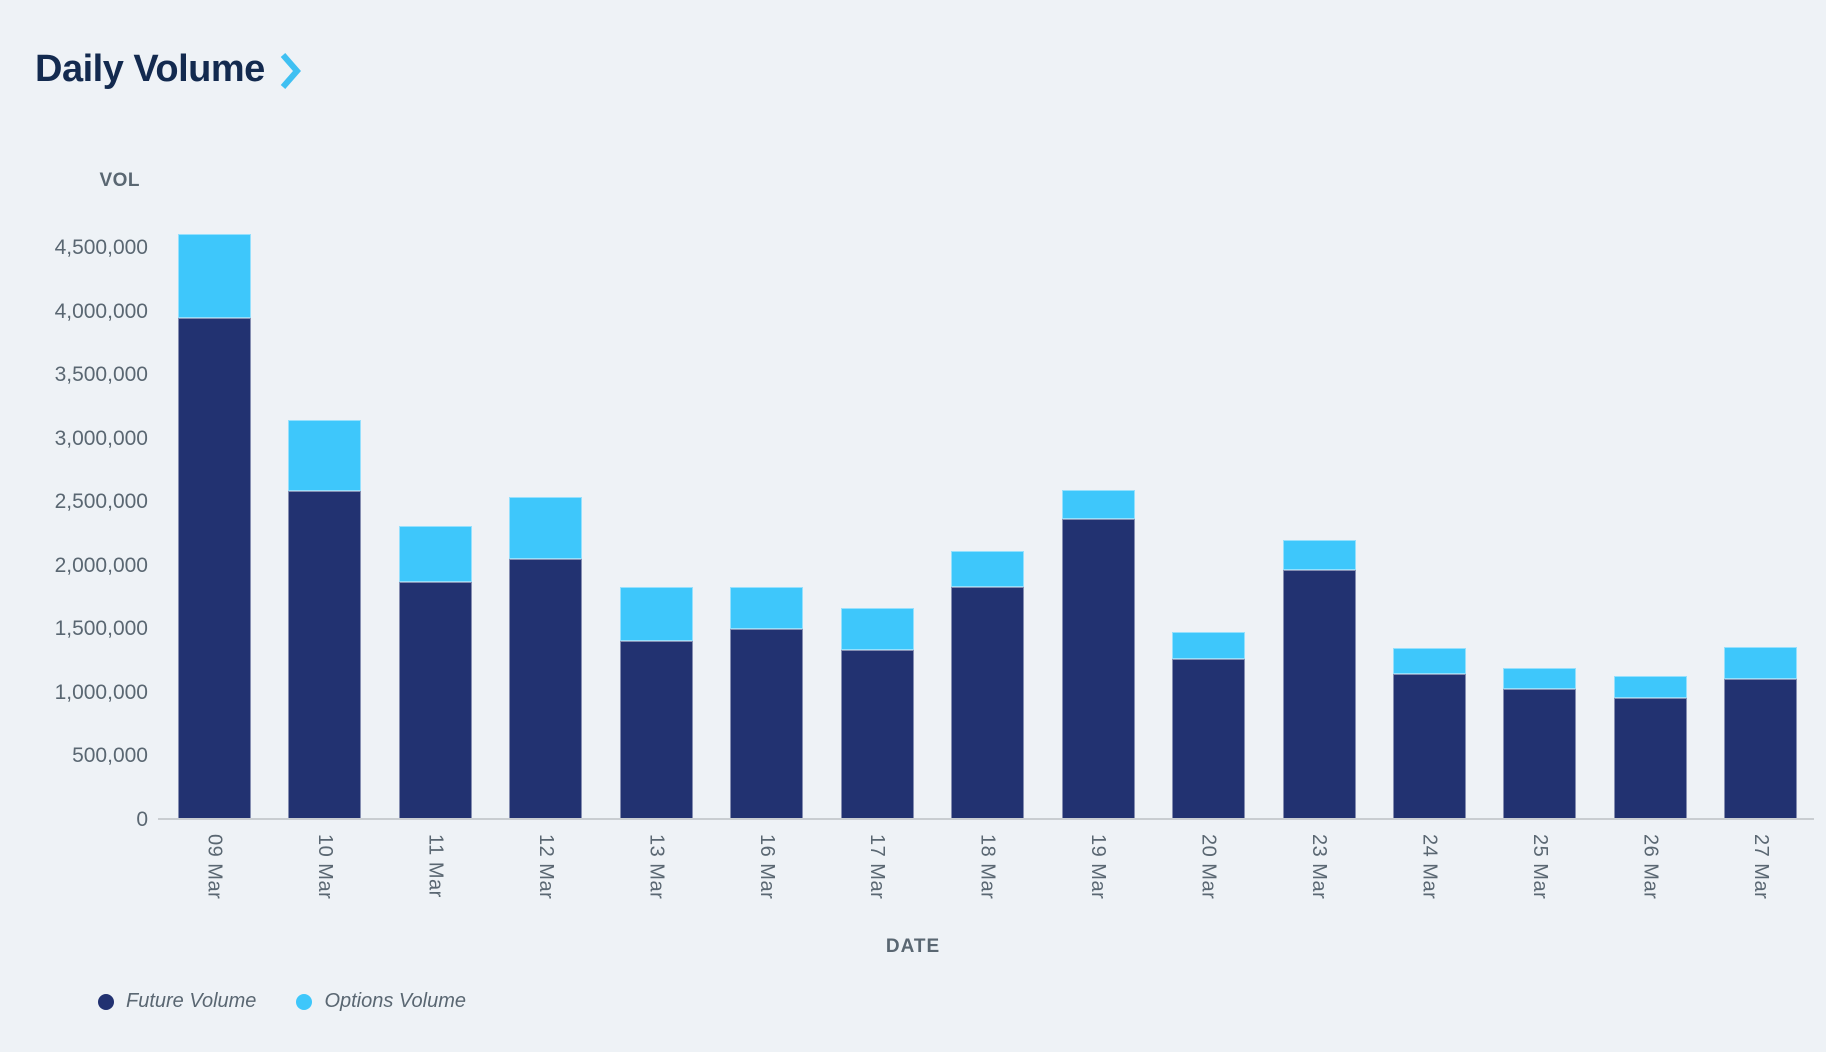 The width and height of the screenshot is (1826, 1064). What do you see at coordinates (101, 248) in the screenshot?
I see `y-tick-label: 4,500,000` at bounding box center [101, 248].